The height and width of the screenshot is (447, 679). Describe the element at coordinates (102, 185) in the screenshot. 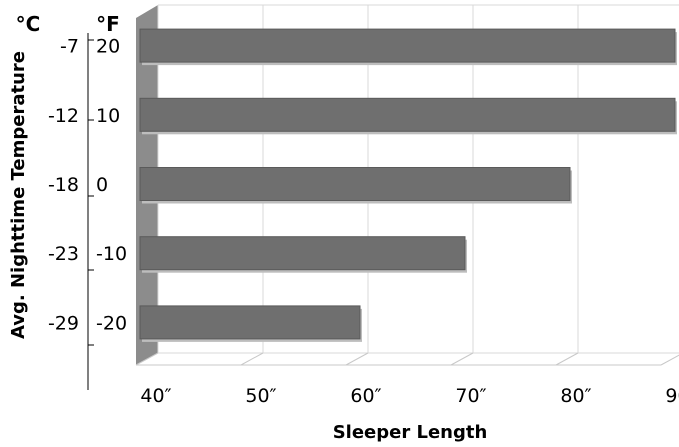

I see `y-tick-label-fahrenheit-2: 0` at that location.